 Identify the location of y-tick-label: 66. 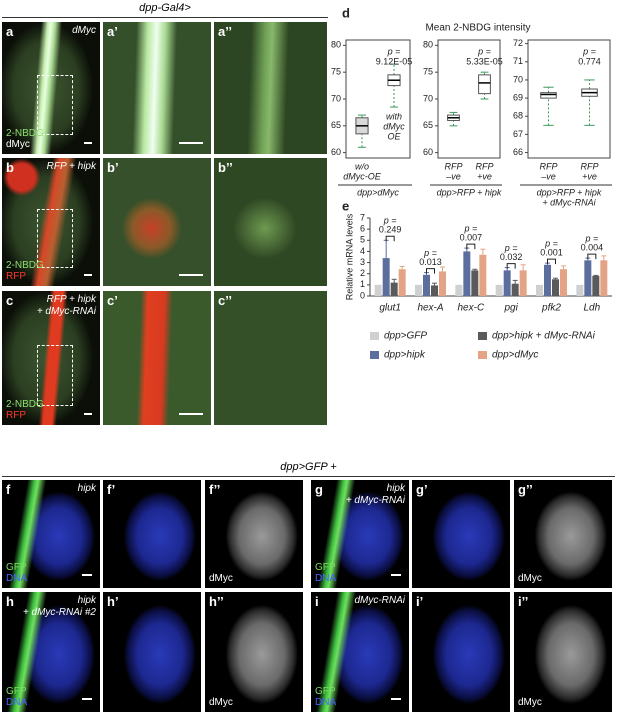
(518, 152).